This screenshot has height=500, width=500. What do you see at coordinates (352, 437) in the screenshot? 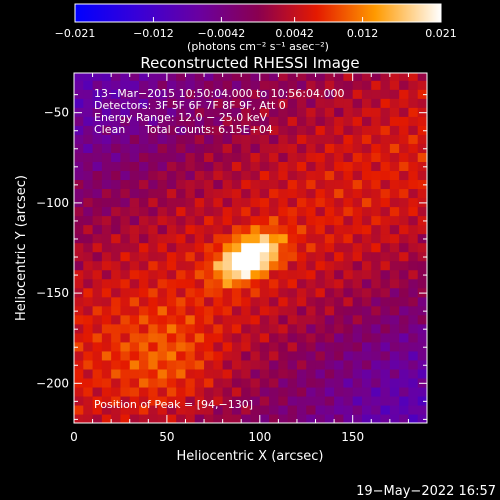
I see `x-tick-label: 150` at bounding box center [352, 437].